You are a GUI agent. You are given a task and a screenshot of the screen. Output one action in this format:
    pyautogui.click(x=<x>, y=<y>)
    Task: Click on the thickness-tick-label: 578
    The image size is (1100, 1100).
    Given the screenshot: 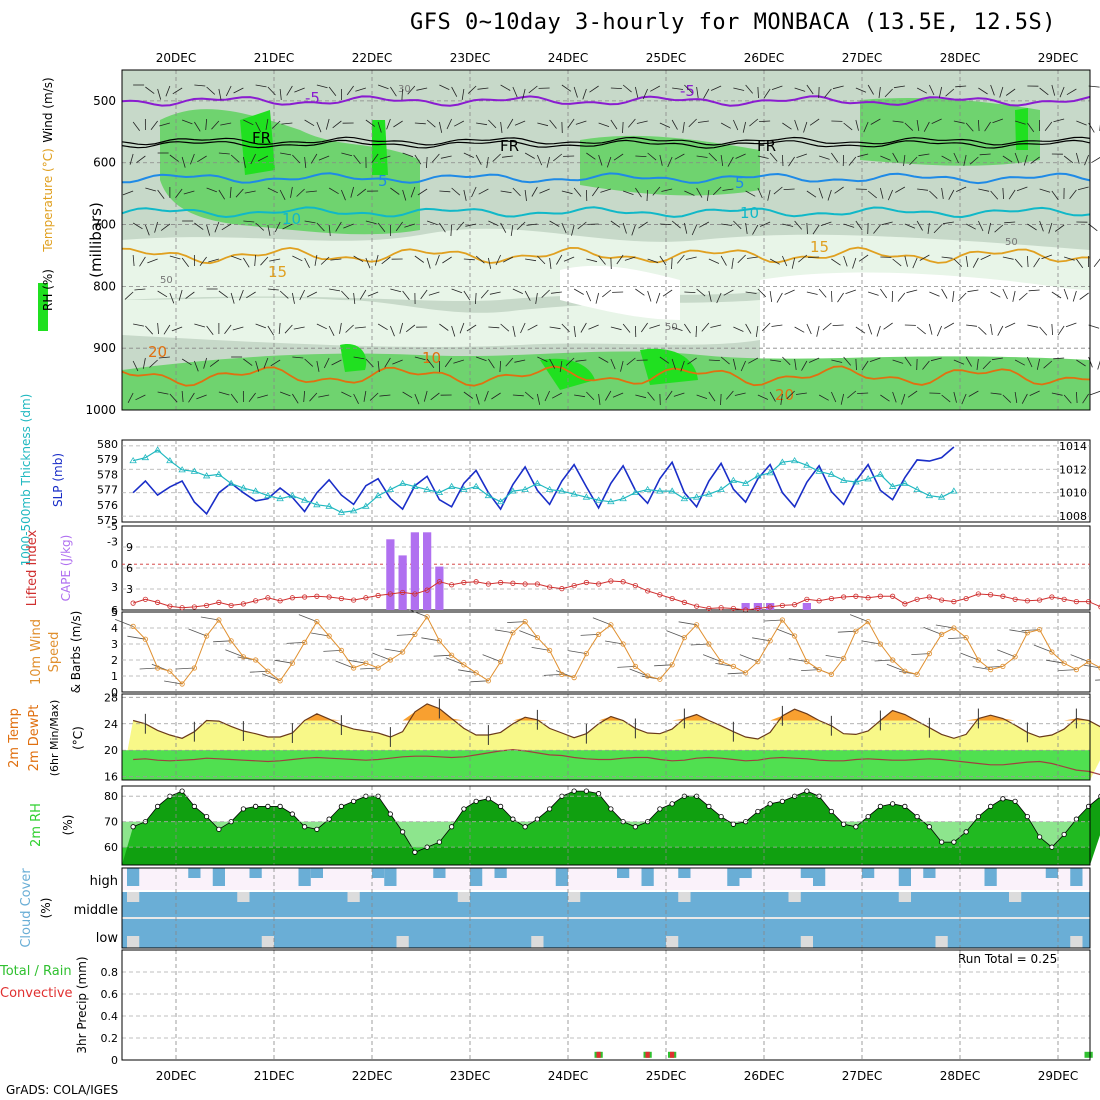 What is the action you would take?
    pyautogui.click(x=107, y=474)
    